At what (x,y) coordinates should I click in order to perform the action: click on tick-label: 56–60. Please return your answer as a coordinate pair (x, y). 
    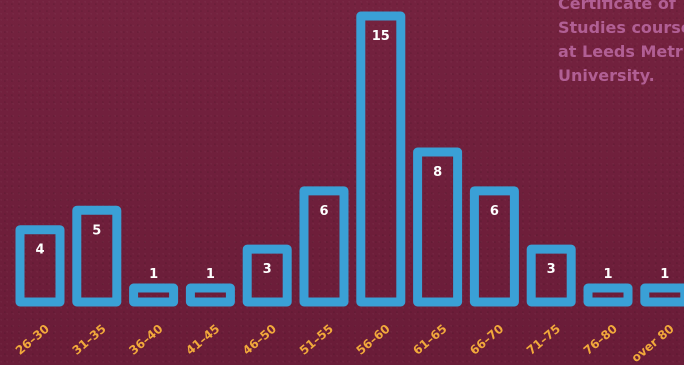
    Looking at the image, I should click on (373, 340).